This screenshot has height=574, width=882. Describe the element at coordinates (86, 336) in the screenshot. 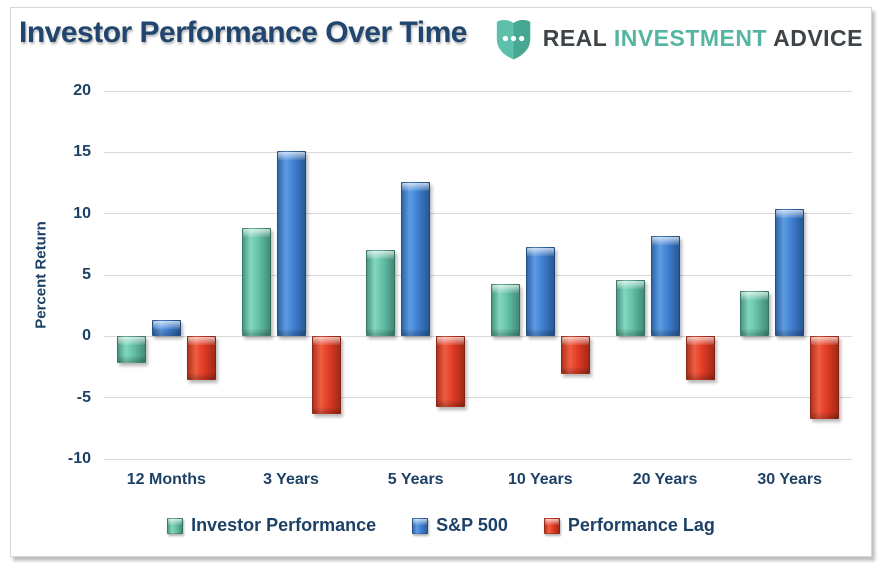

I see `y-tick-label: 0` at that location.